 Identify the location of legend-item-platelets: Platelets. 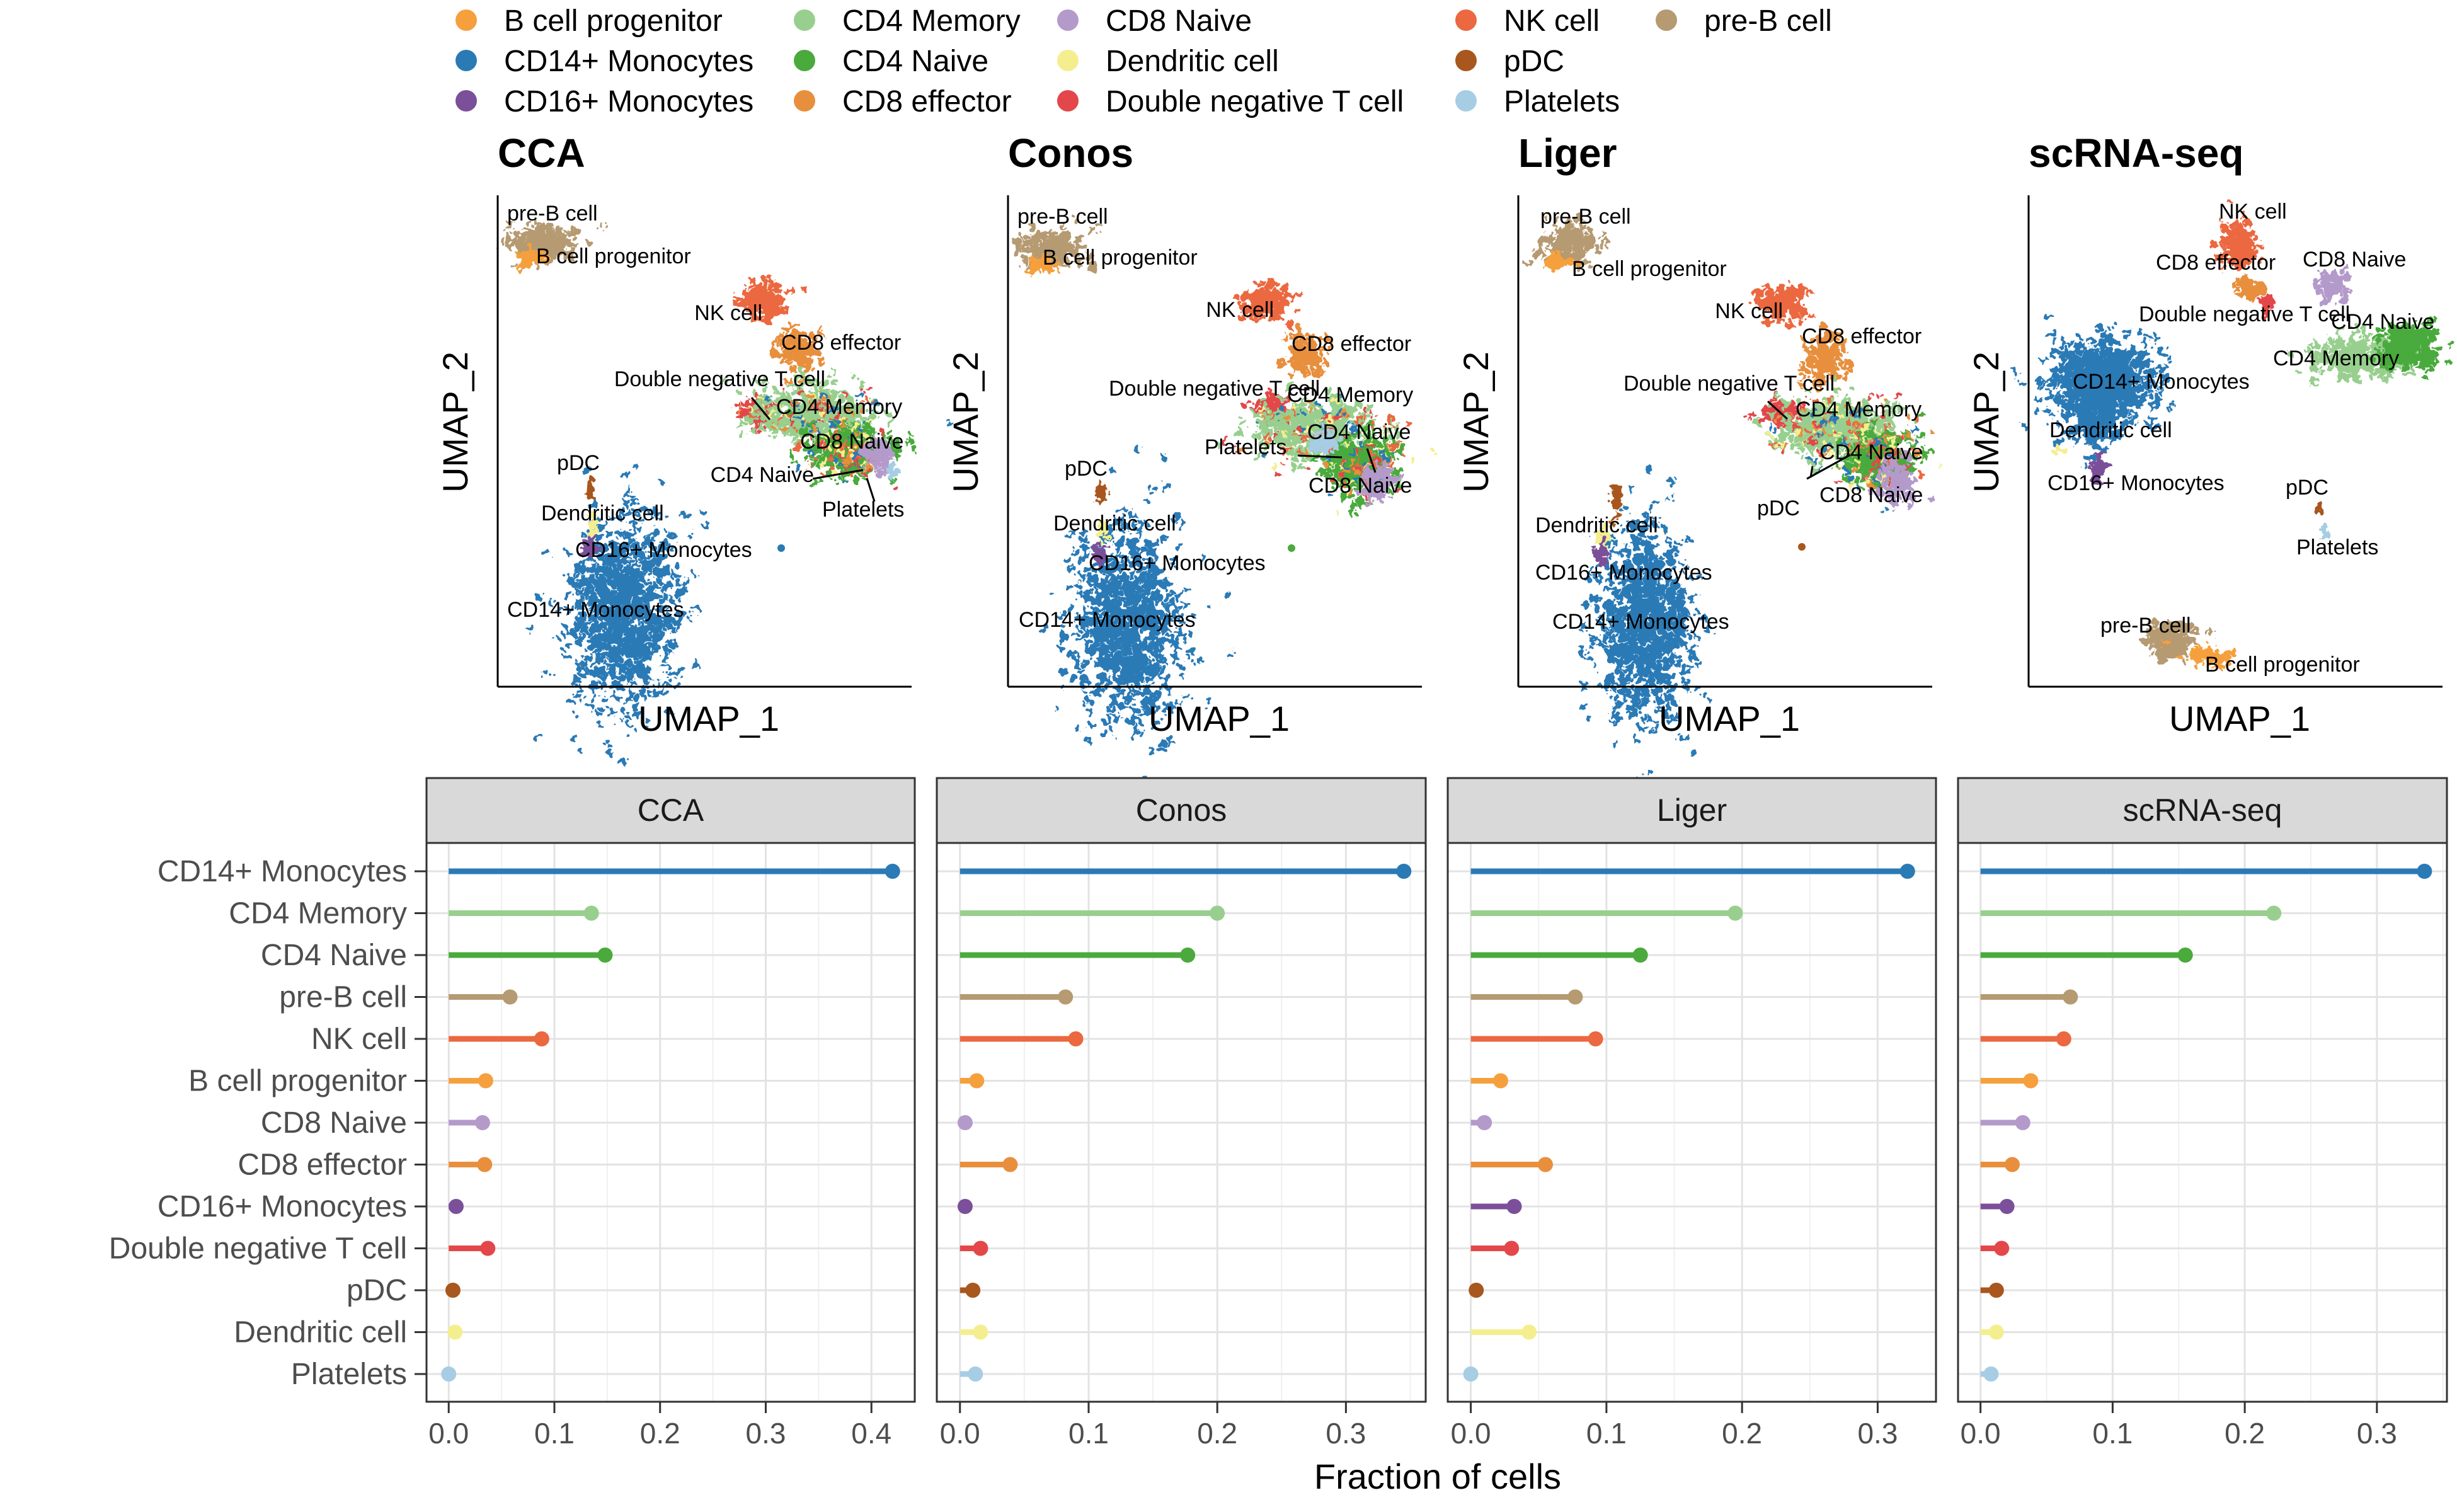
(1537, 101).